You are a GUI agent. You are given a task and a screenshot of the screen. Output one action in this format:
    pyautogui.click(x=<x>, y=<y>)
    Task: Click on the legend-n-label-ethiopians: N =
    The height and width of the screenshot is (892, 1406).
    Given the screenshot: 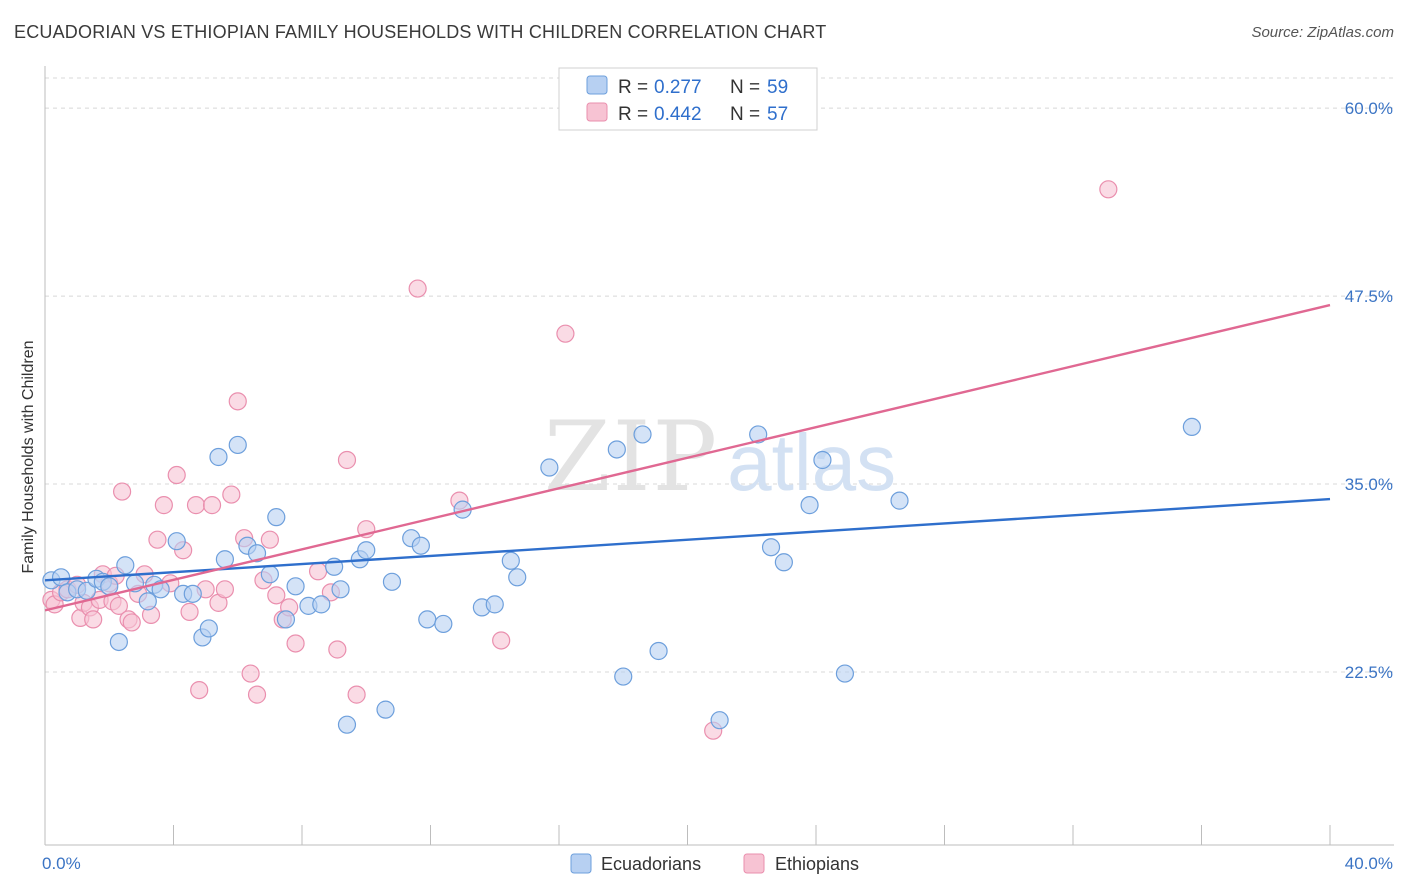 What is the action you would take?
    pyautogui.click(x=745, y=114)
    